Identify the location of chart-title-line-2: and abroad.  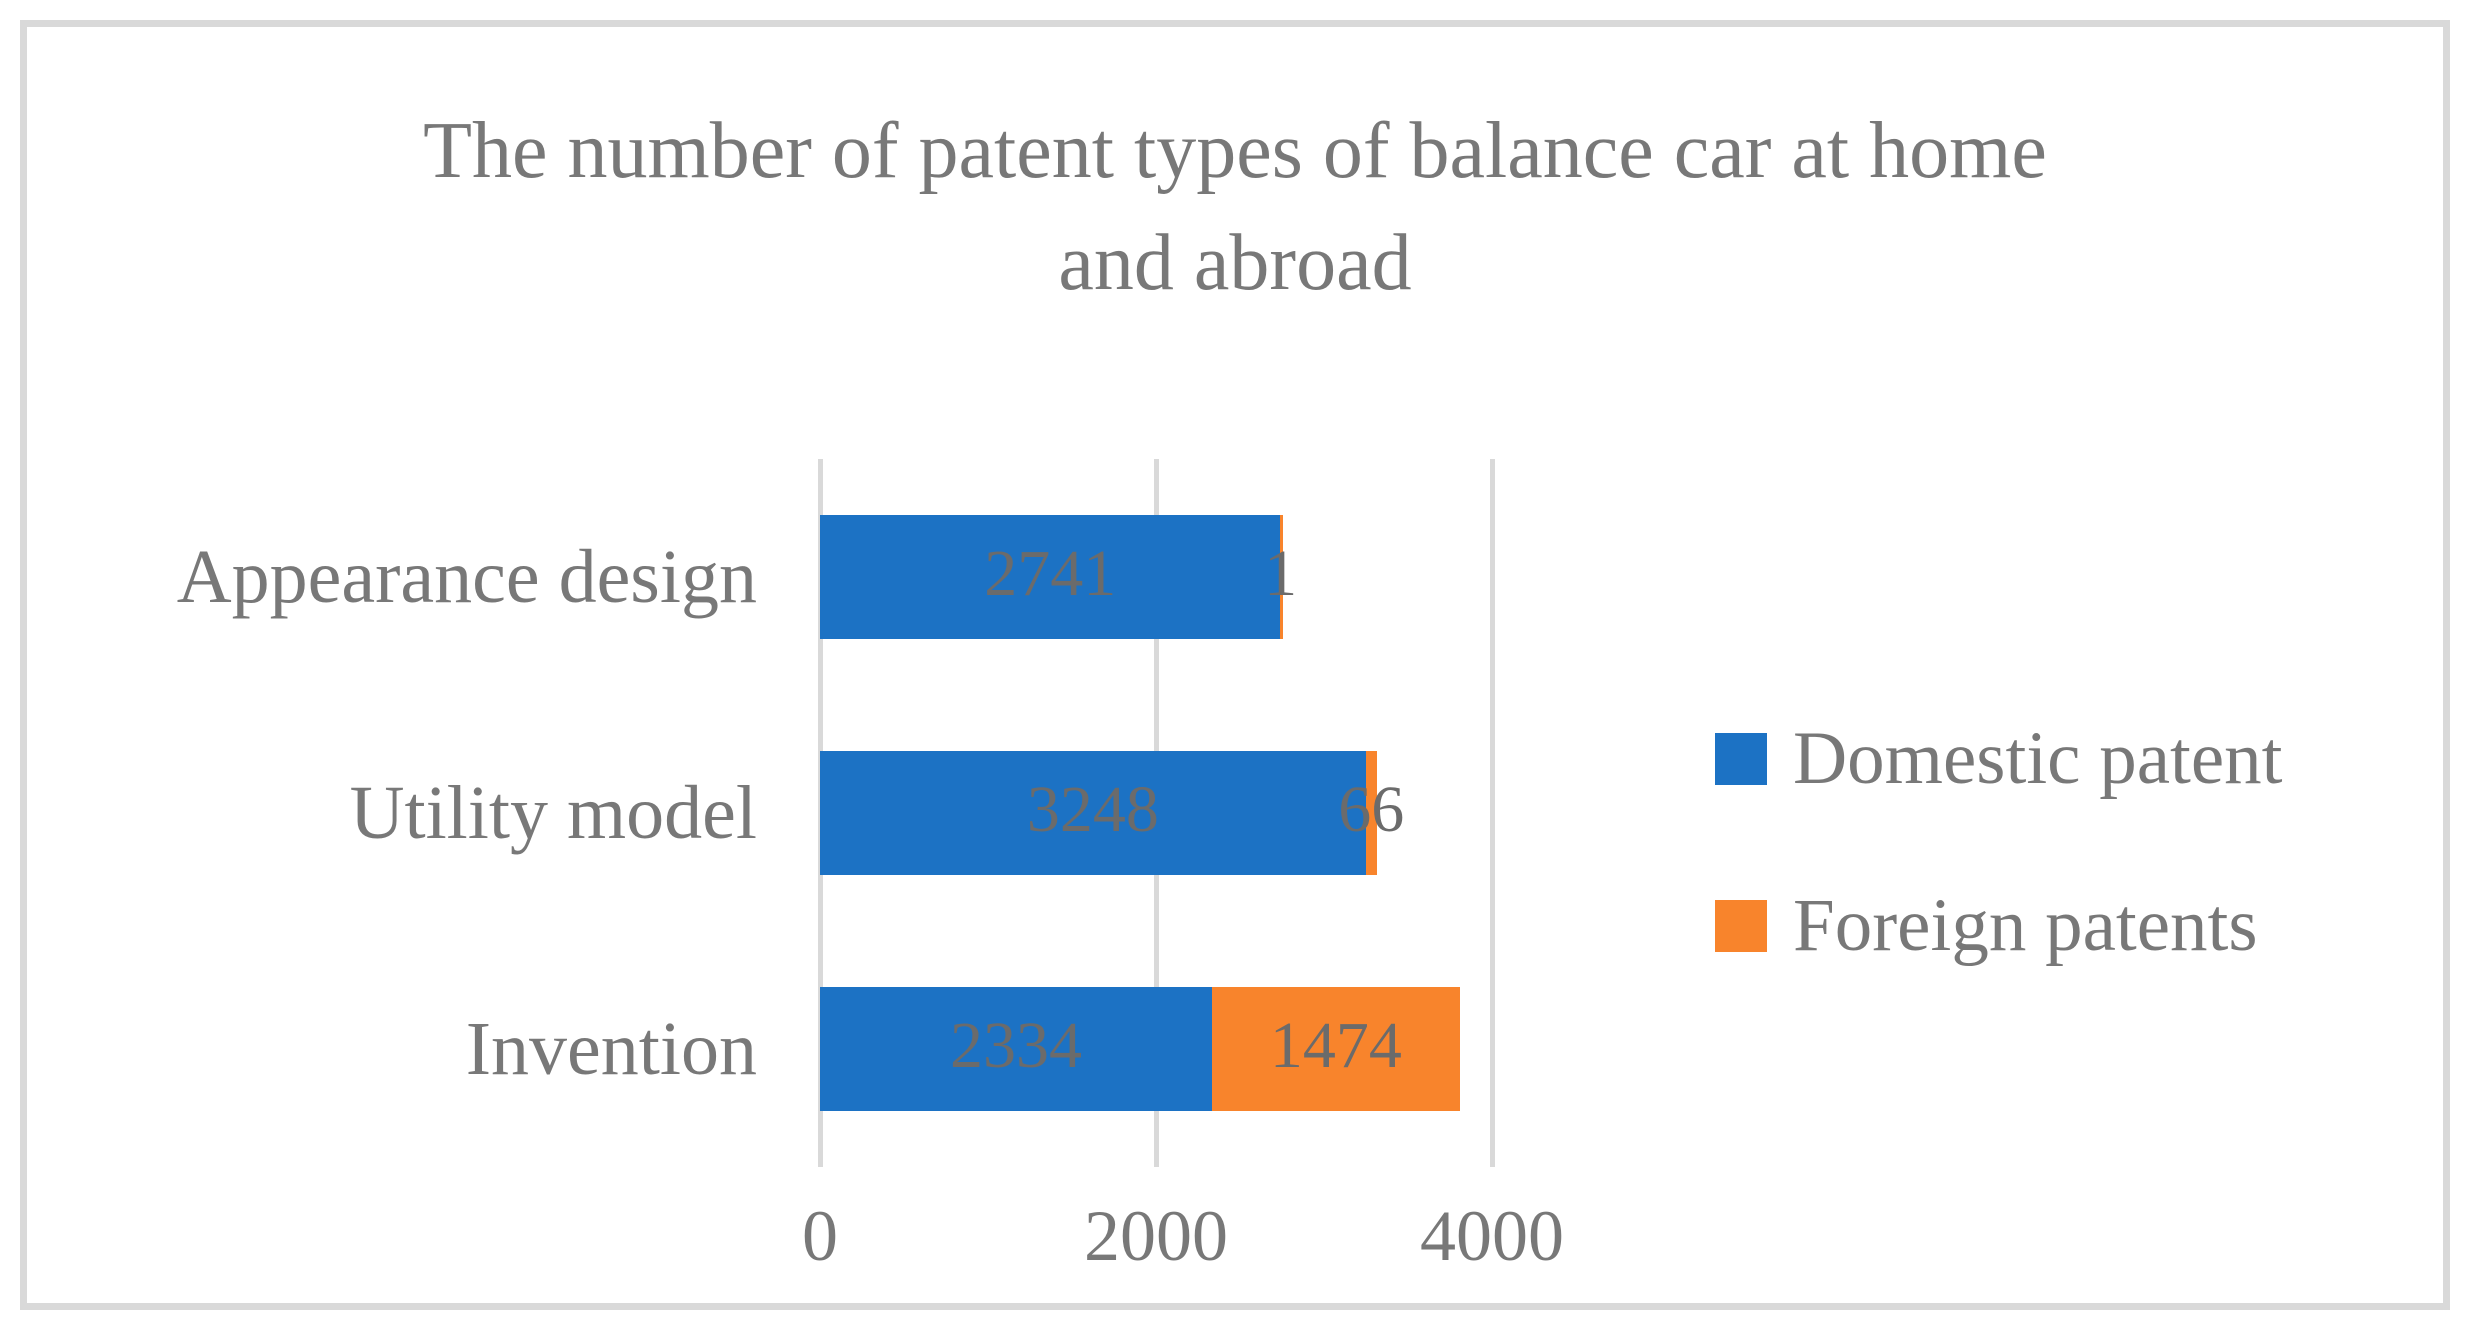
(1235, 263).